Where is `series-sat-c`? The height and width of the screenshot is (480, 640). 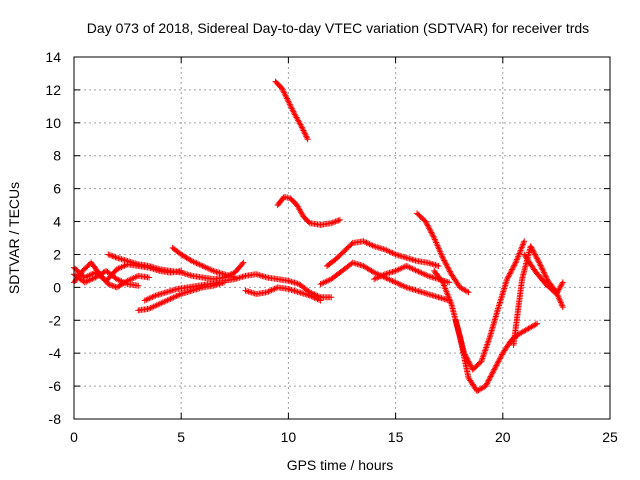
series-sat-c is located at coordinates (106, 278).